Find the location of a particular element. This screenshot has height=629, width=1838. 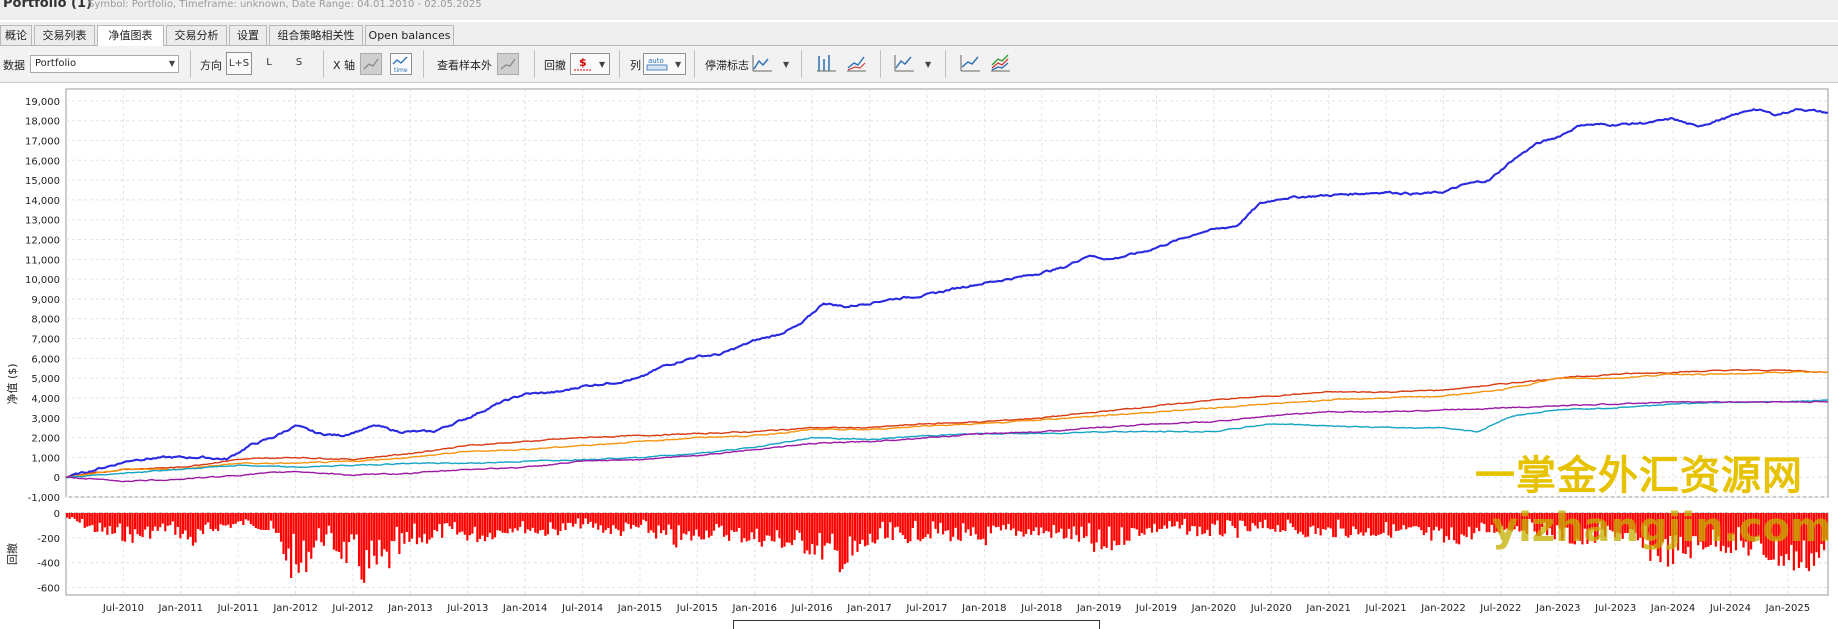

watermark-text: 一掌金外汇资源网 is located at coordinates (1639, 476).